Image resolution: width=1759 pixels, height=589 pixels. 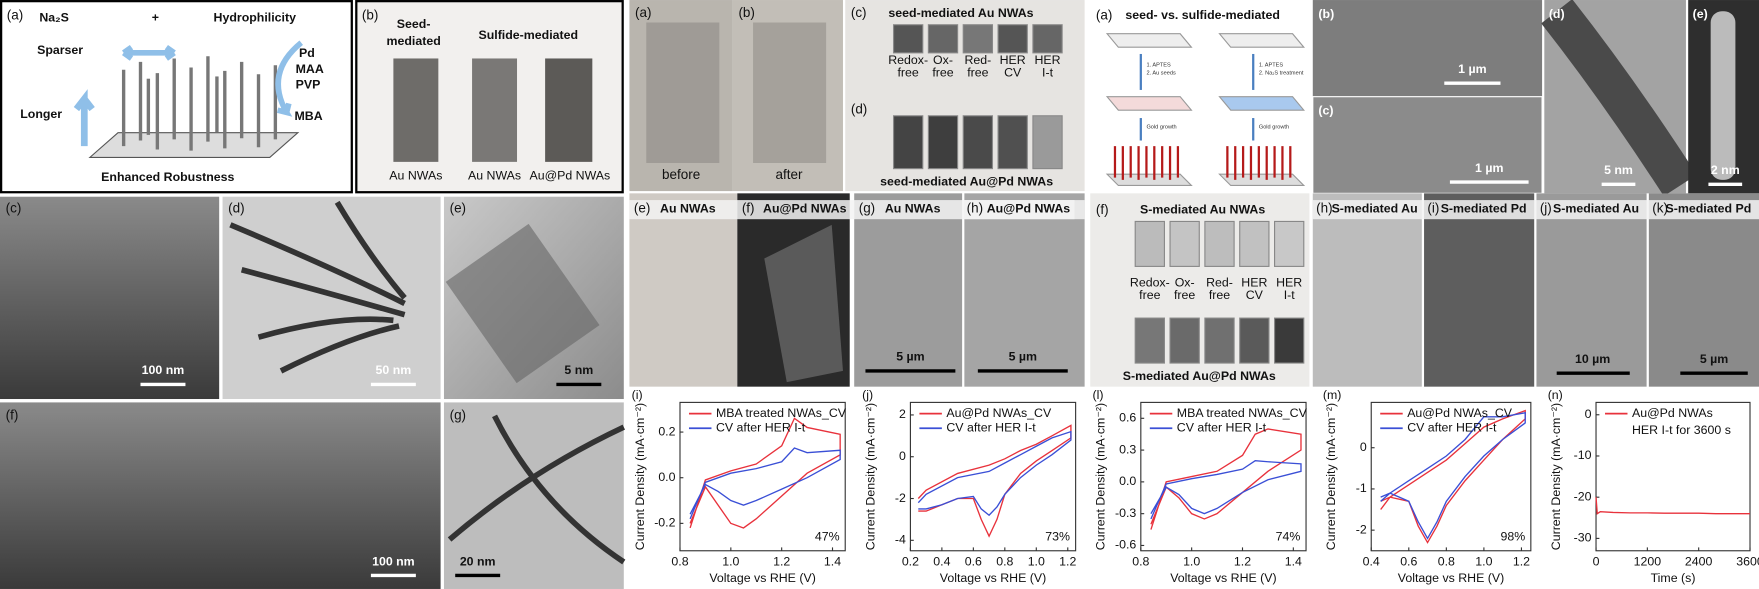 What do you see at coordinates (1672, 413) in the screenshot?
I see `legend-label: Au@Pd NWAs` at bounding box center [1672, 413].